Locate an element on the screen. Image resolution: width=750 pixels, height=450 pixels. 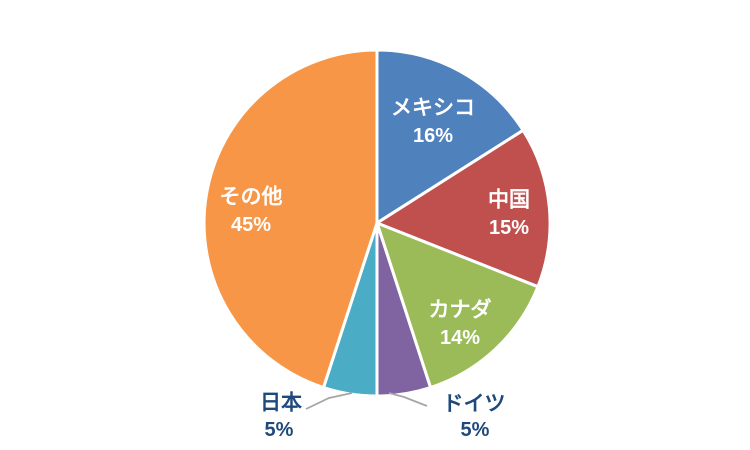
label-canada-percent: 14% is located at coordinates (460, 338).